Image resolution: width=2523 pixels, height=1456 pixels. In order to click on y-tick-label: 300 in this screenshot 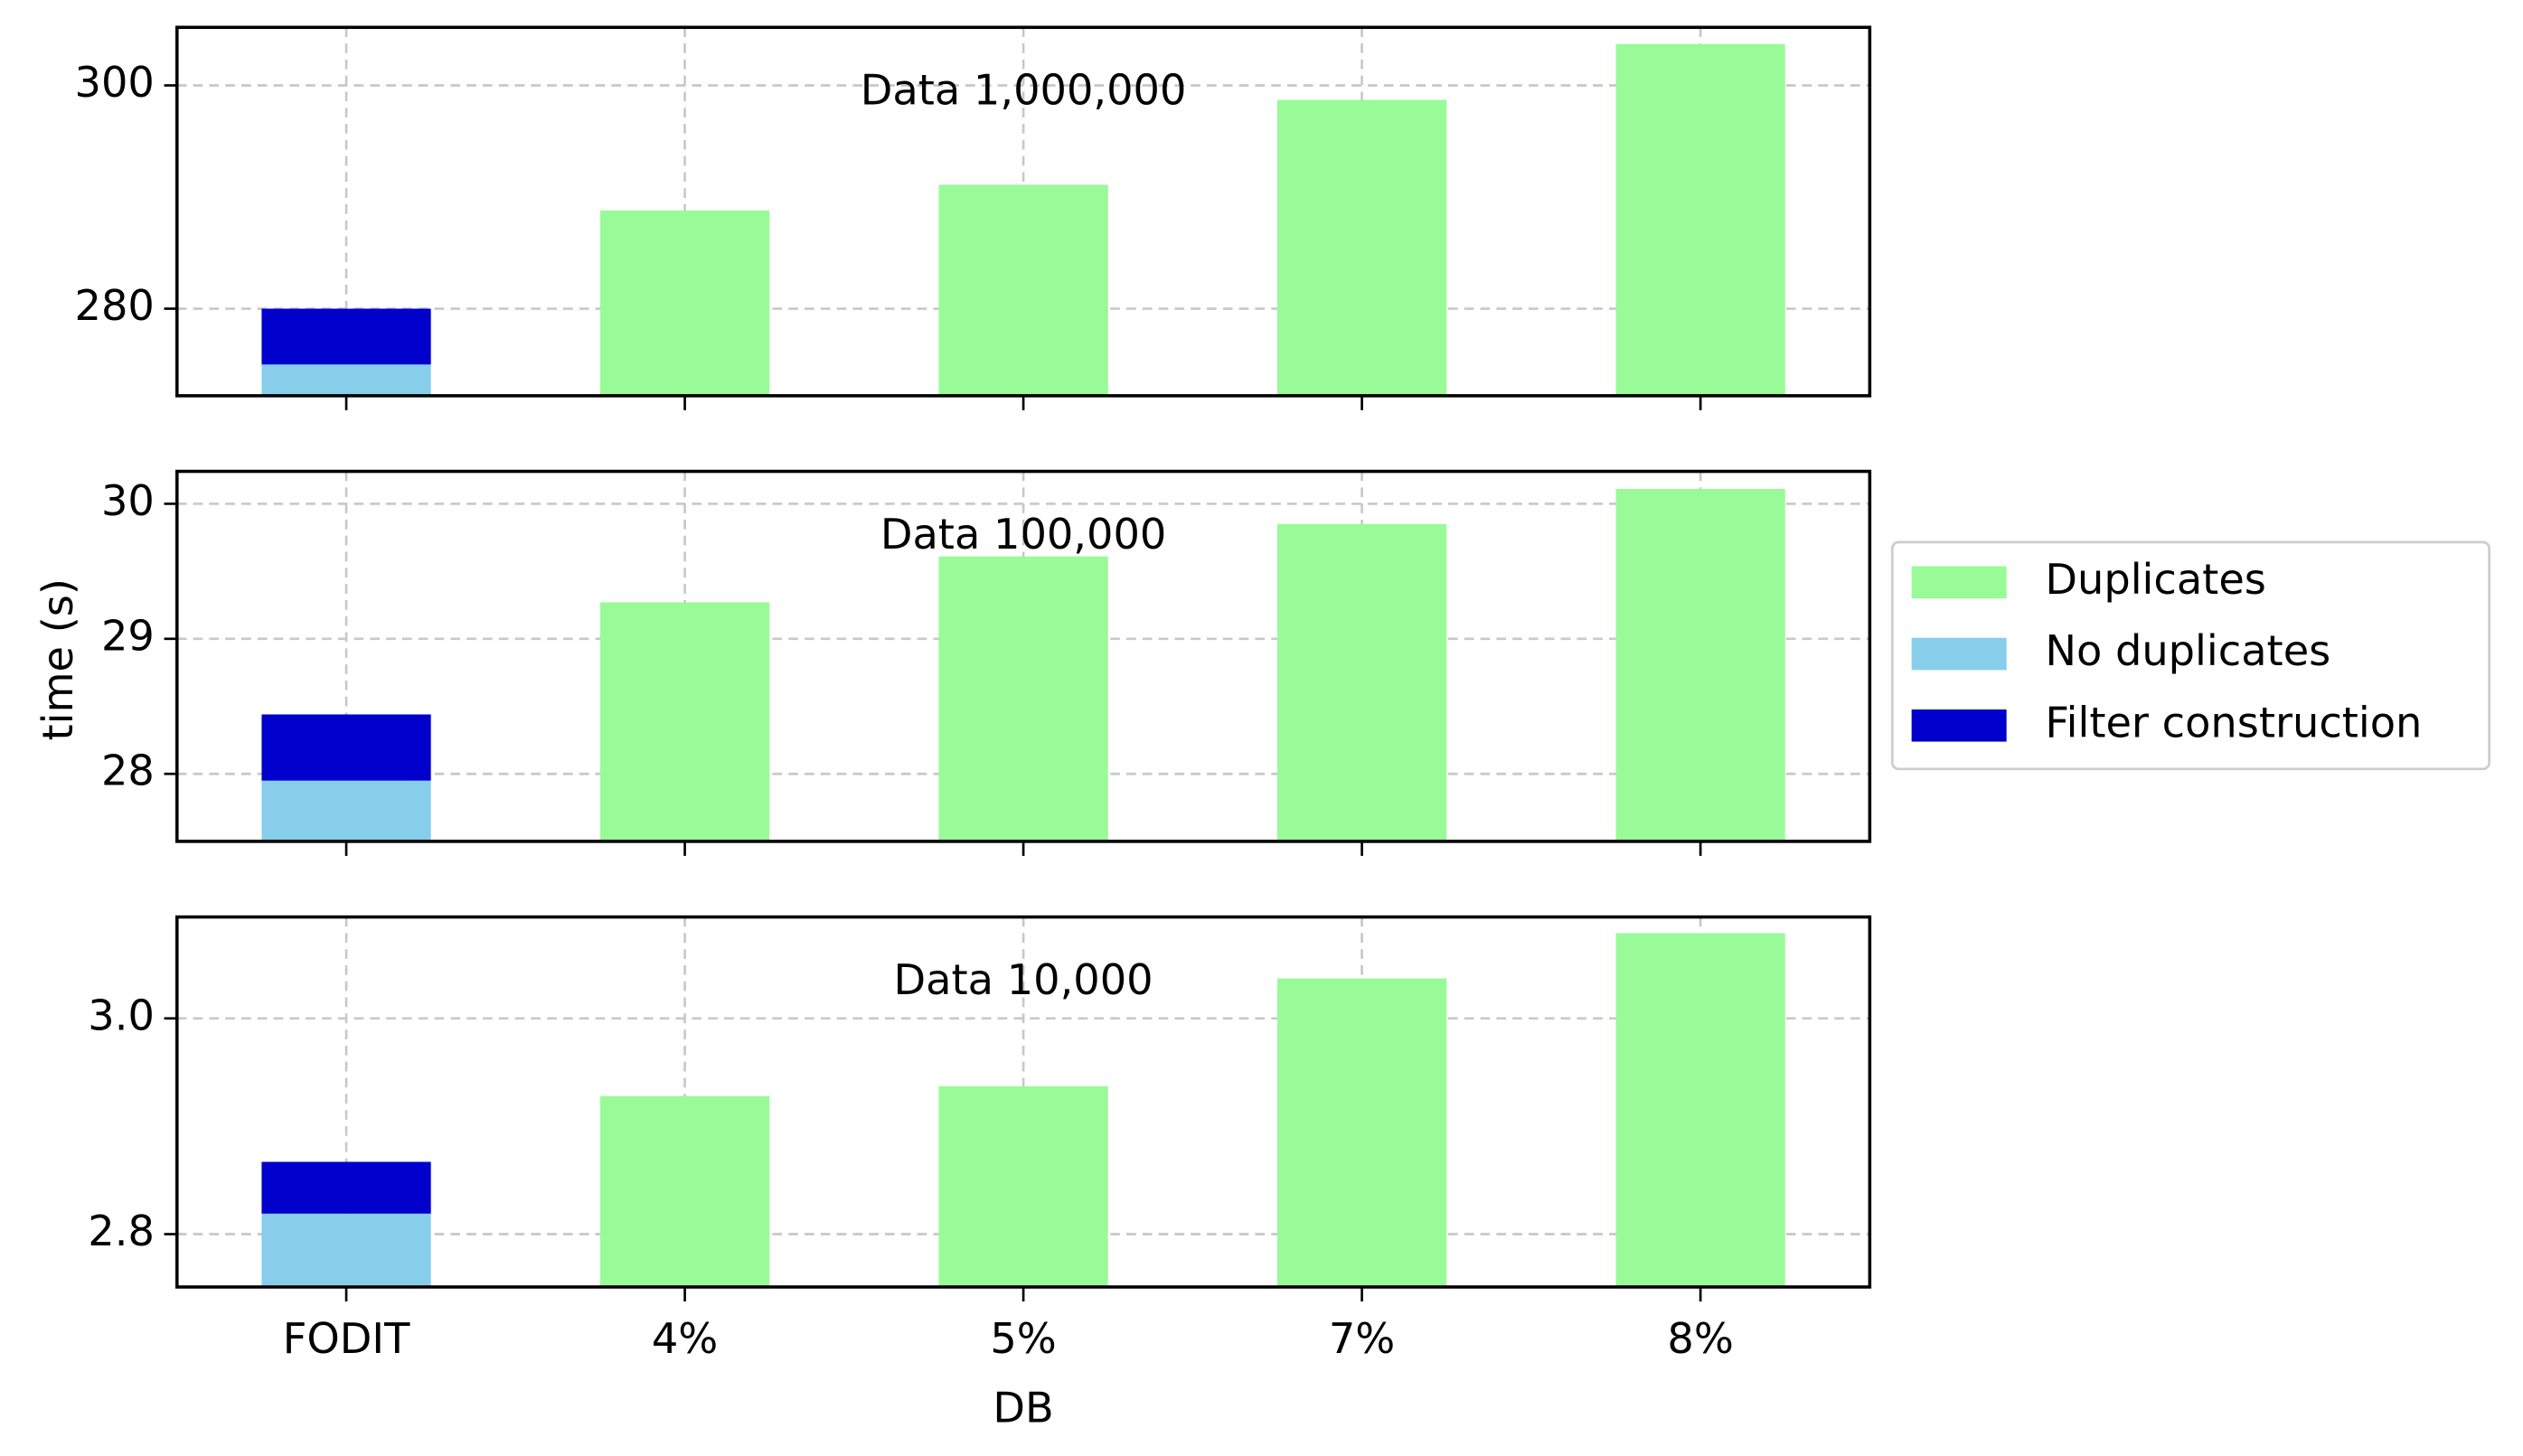, I will do `click(115, 83)`.